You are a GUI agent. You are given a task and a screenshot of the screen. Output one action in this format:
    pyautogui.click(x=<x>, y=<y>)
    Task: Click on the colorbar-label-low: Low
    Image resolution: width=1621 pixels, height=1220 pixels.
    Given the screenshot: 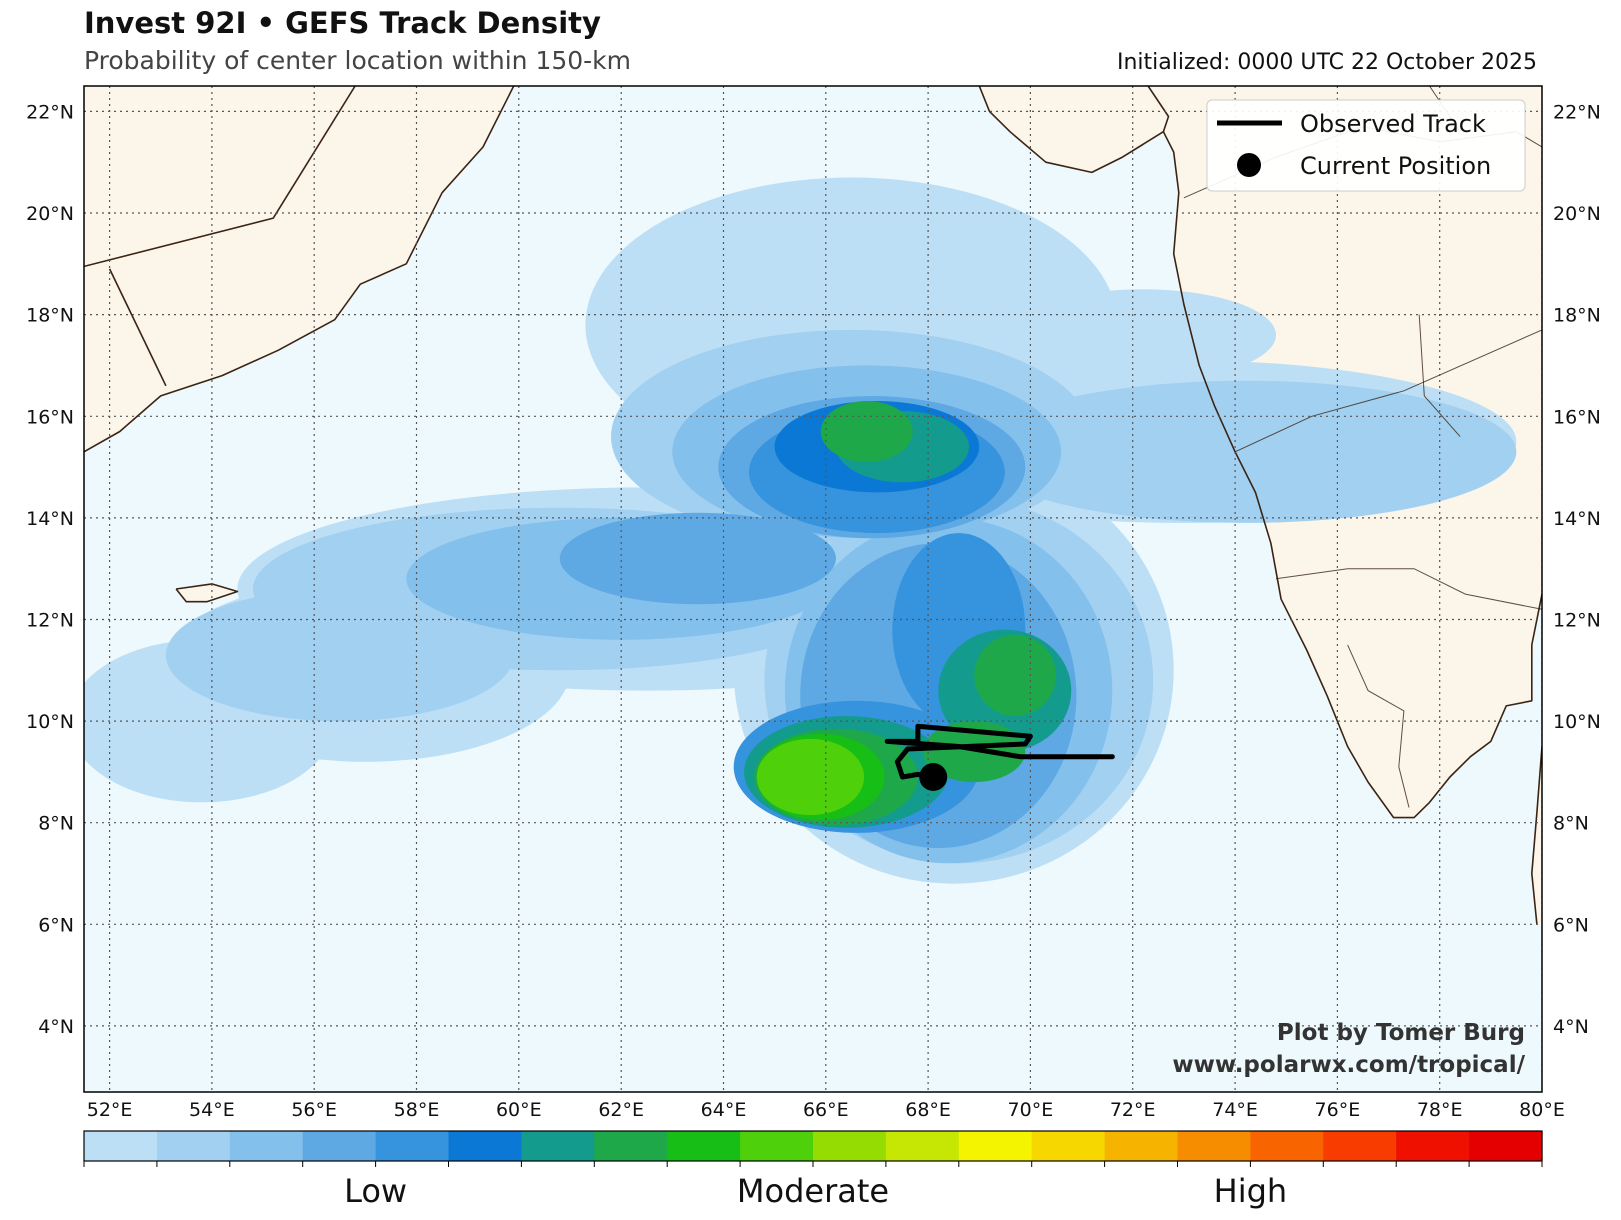 What is the action you would take?
    pyautogui.click(x=375, y=1191)
    